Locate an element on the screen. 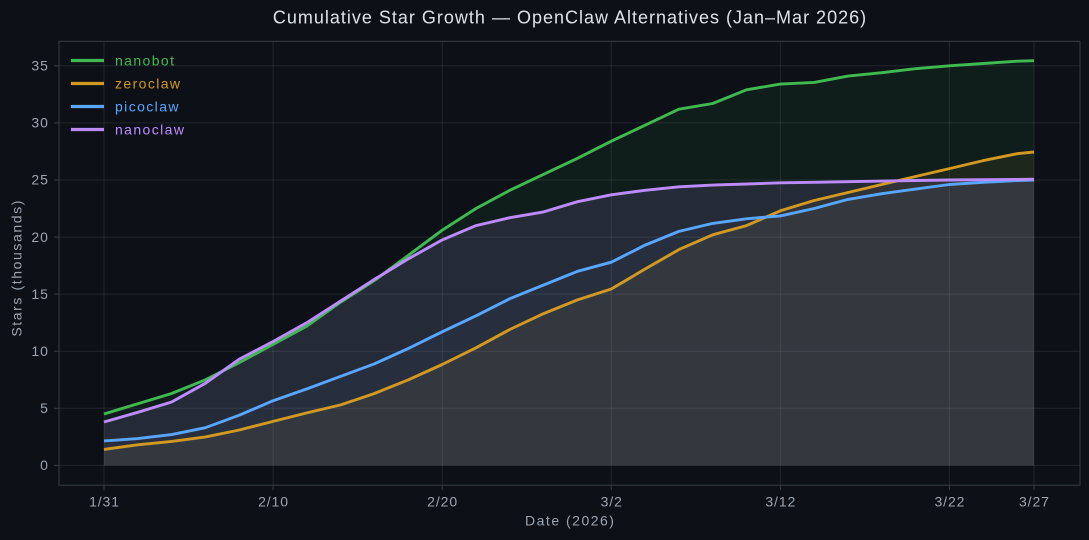 This screenshot has height=540, width=1089. svg-text: 0 is located at coordinates (44, 465).